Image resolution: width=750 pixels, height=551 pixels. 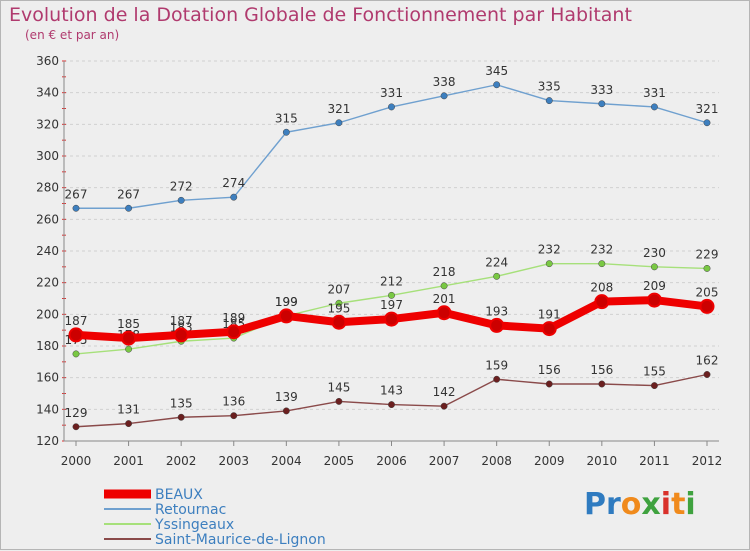 I want to click on data-label-yssingeaux: 230, so click(x=654, y=253).